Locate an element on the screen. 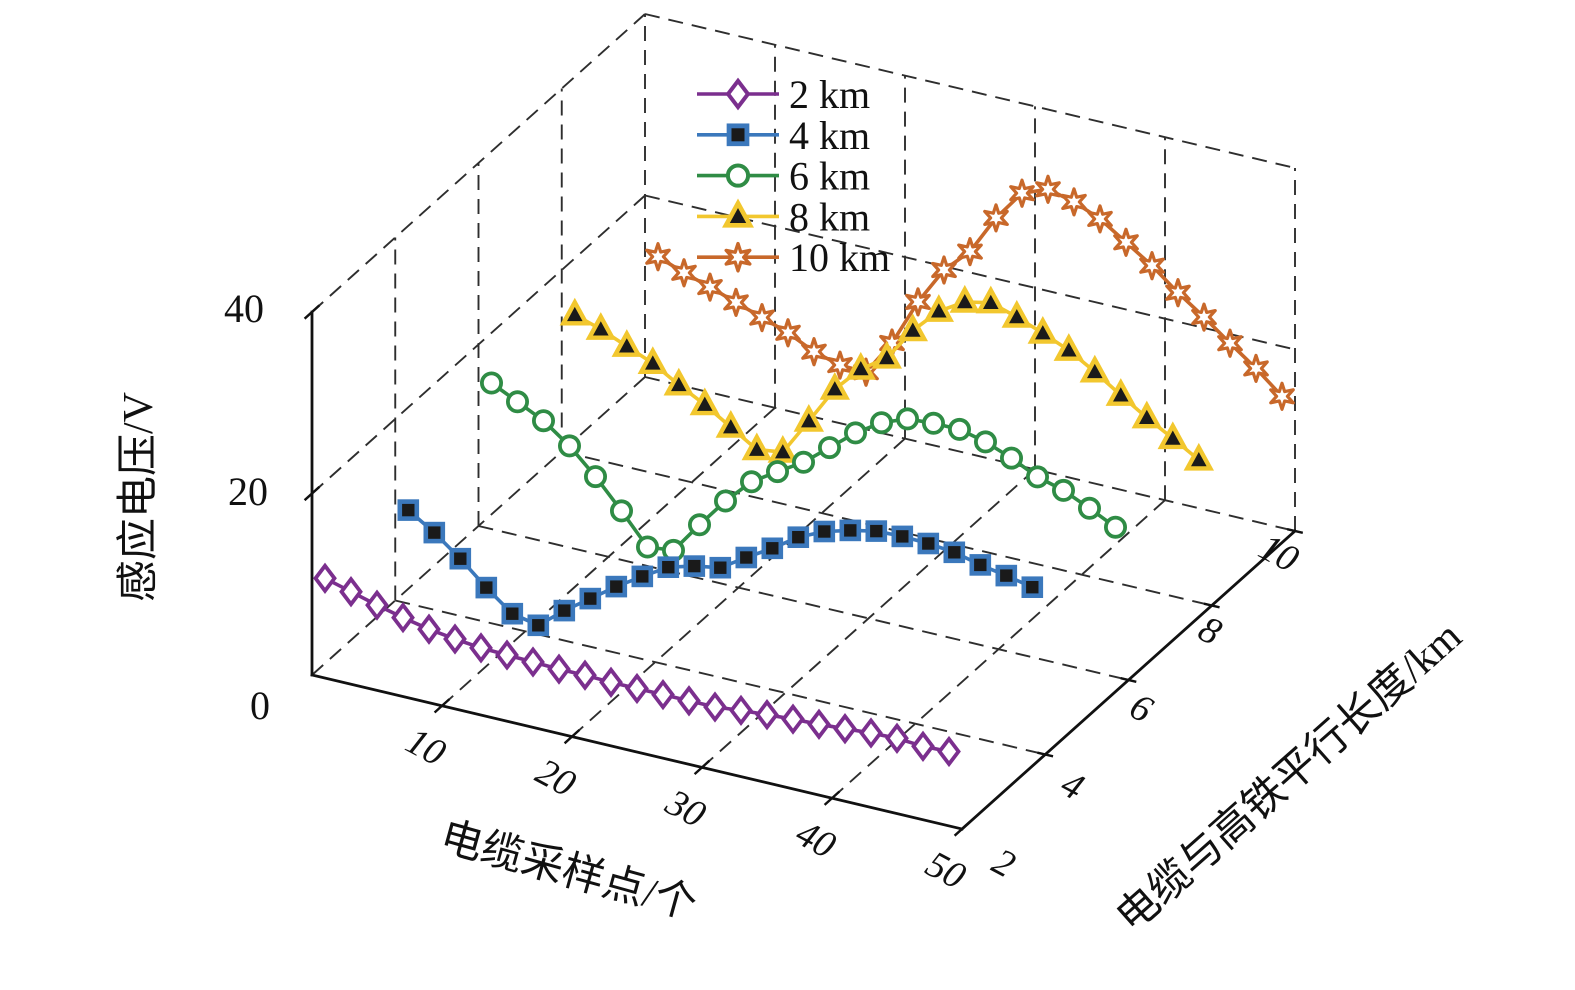 Image resolution: width=1575 pixels, height=990 pixels. depth-tick-label: 10 is located at coordinates (1278, 553).